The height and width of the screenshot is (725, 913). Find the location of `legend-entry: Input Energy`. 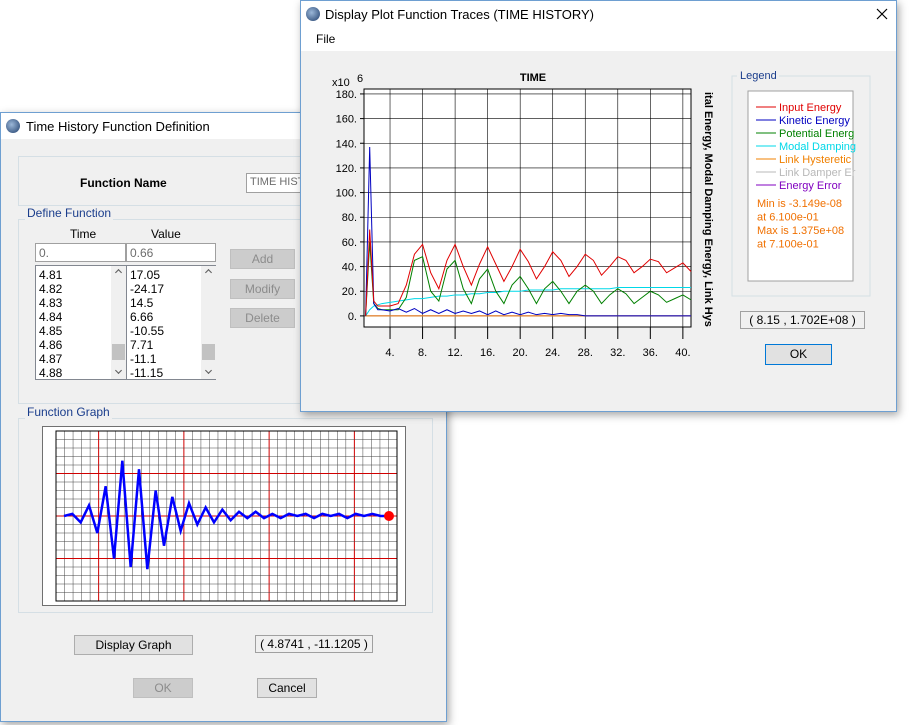

legend-entry: Input Energy is located at coordinates (810, 108).